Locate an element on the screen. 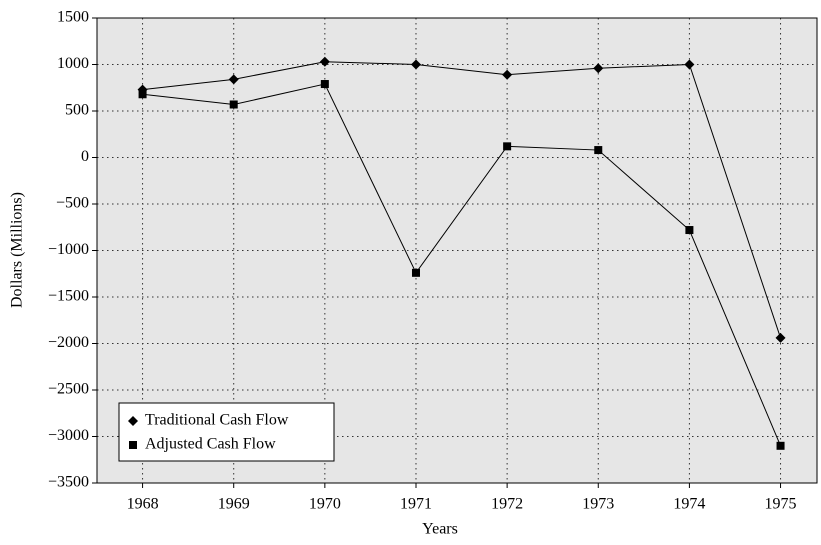 The image size is (821, 545). y-tick-label: −500 is located at coordinates (72, 203).